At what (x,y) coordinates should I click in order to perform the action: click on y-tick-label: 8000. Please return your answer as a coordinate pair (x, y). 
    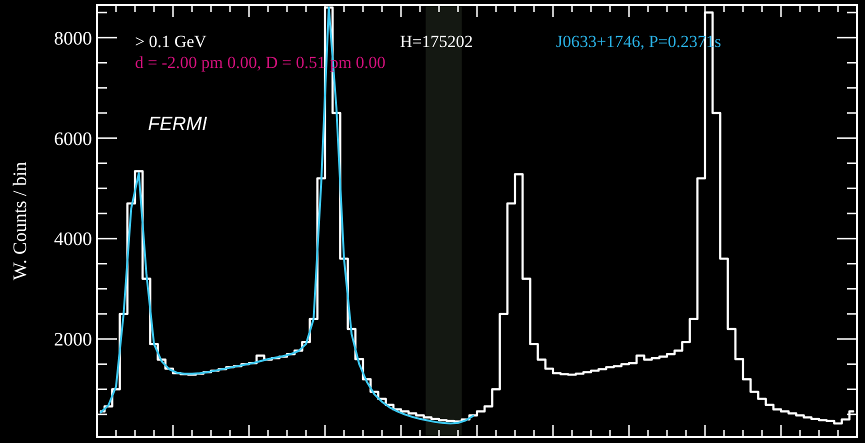
    Looking at the image, I should click on (73, 39).